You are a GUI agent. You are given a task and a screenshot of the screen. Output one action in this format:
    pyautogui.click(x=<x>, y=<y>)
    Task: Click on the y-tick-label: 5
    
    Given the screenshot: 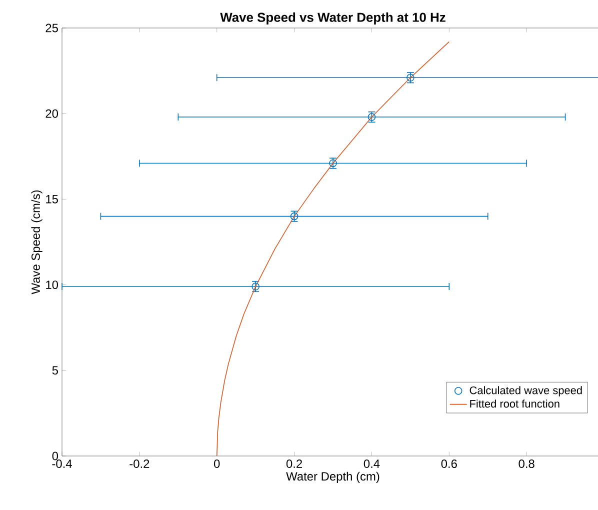 What is the action you would take?
    pyautogui.click(x=55, y=370)
    